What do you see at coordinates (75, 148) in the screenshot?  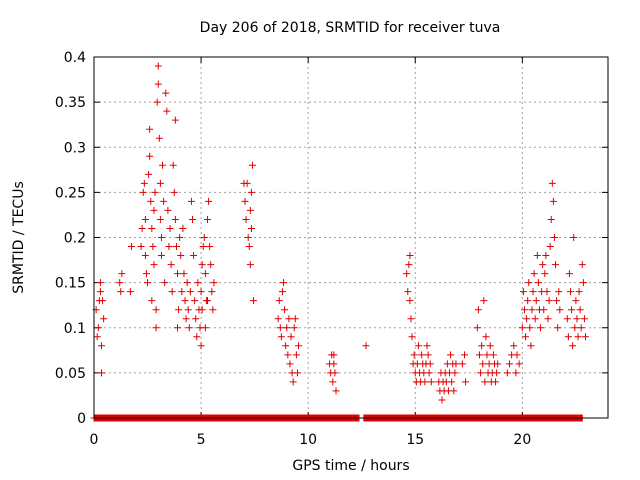 I see `y-tick-label: 0.3` at bounding box center [75, 148].